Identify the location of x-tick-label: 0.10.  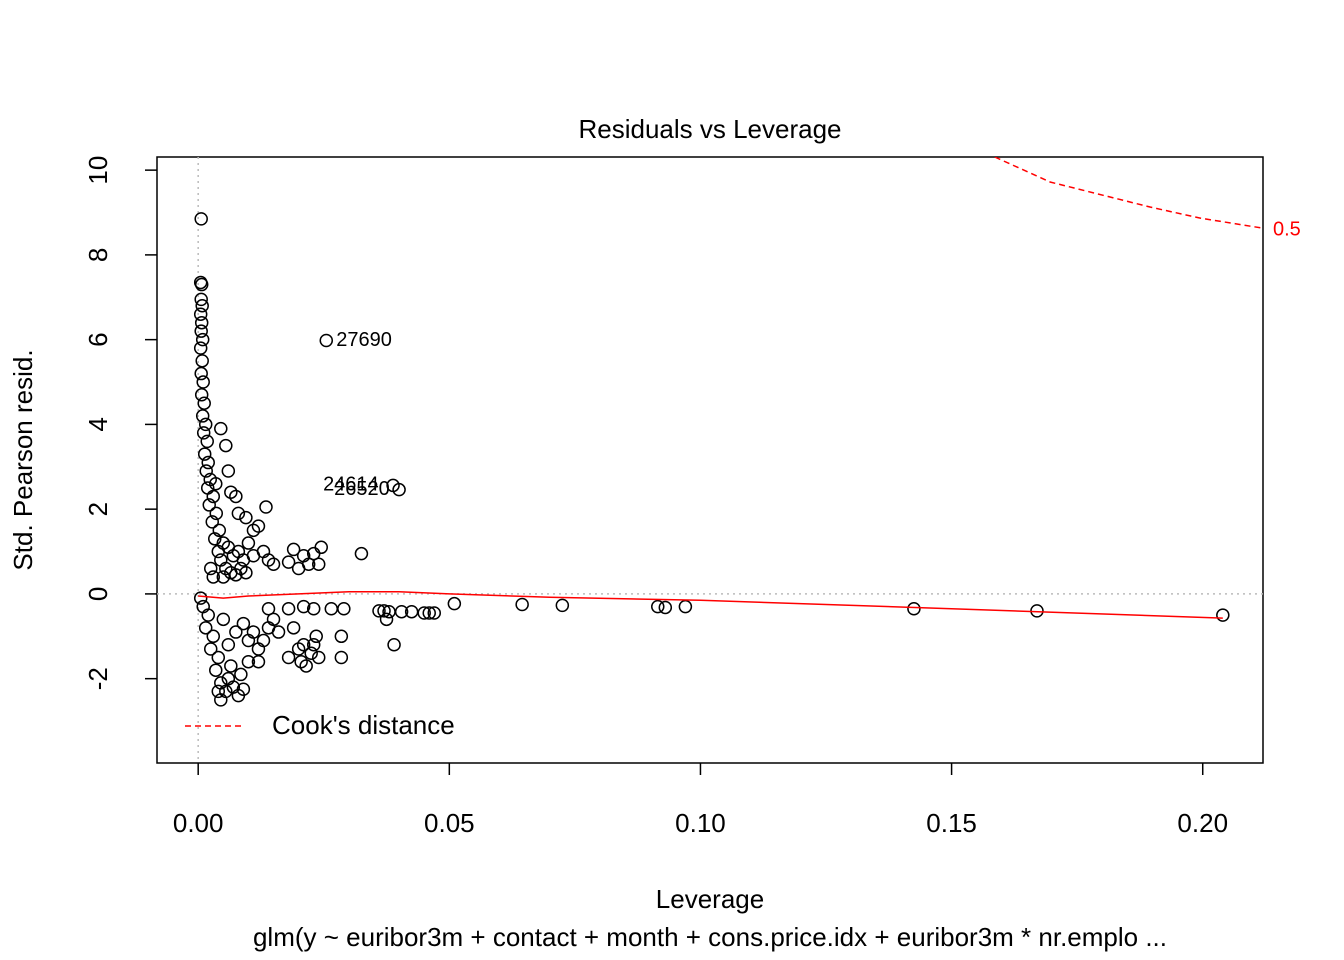
(700, 823).